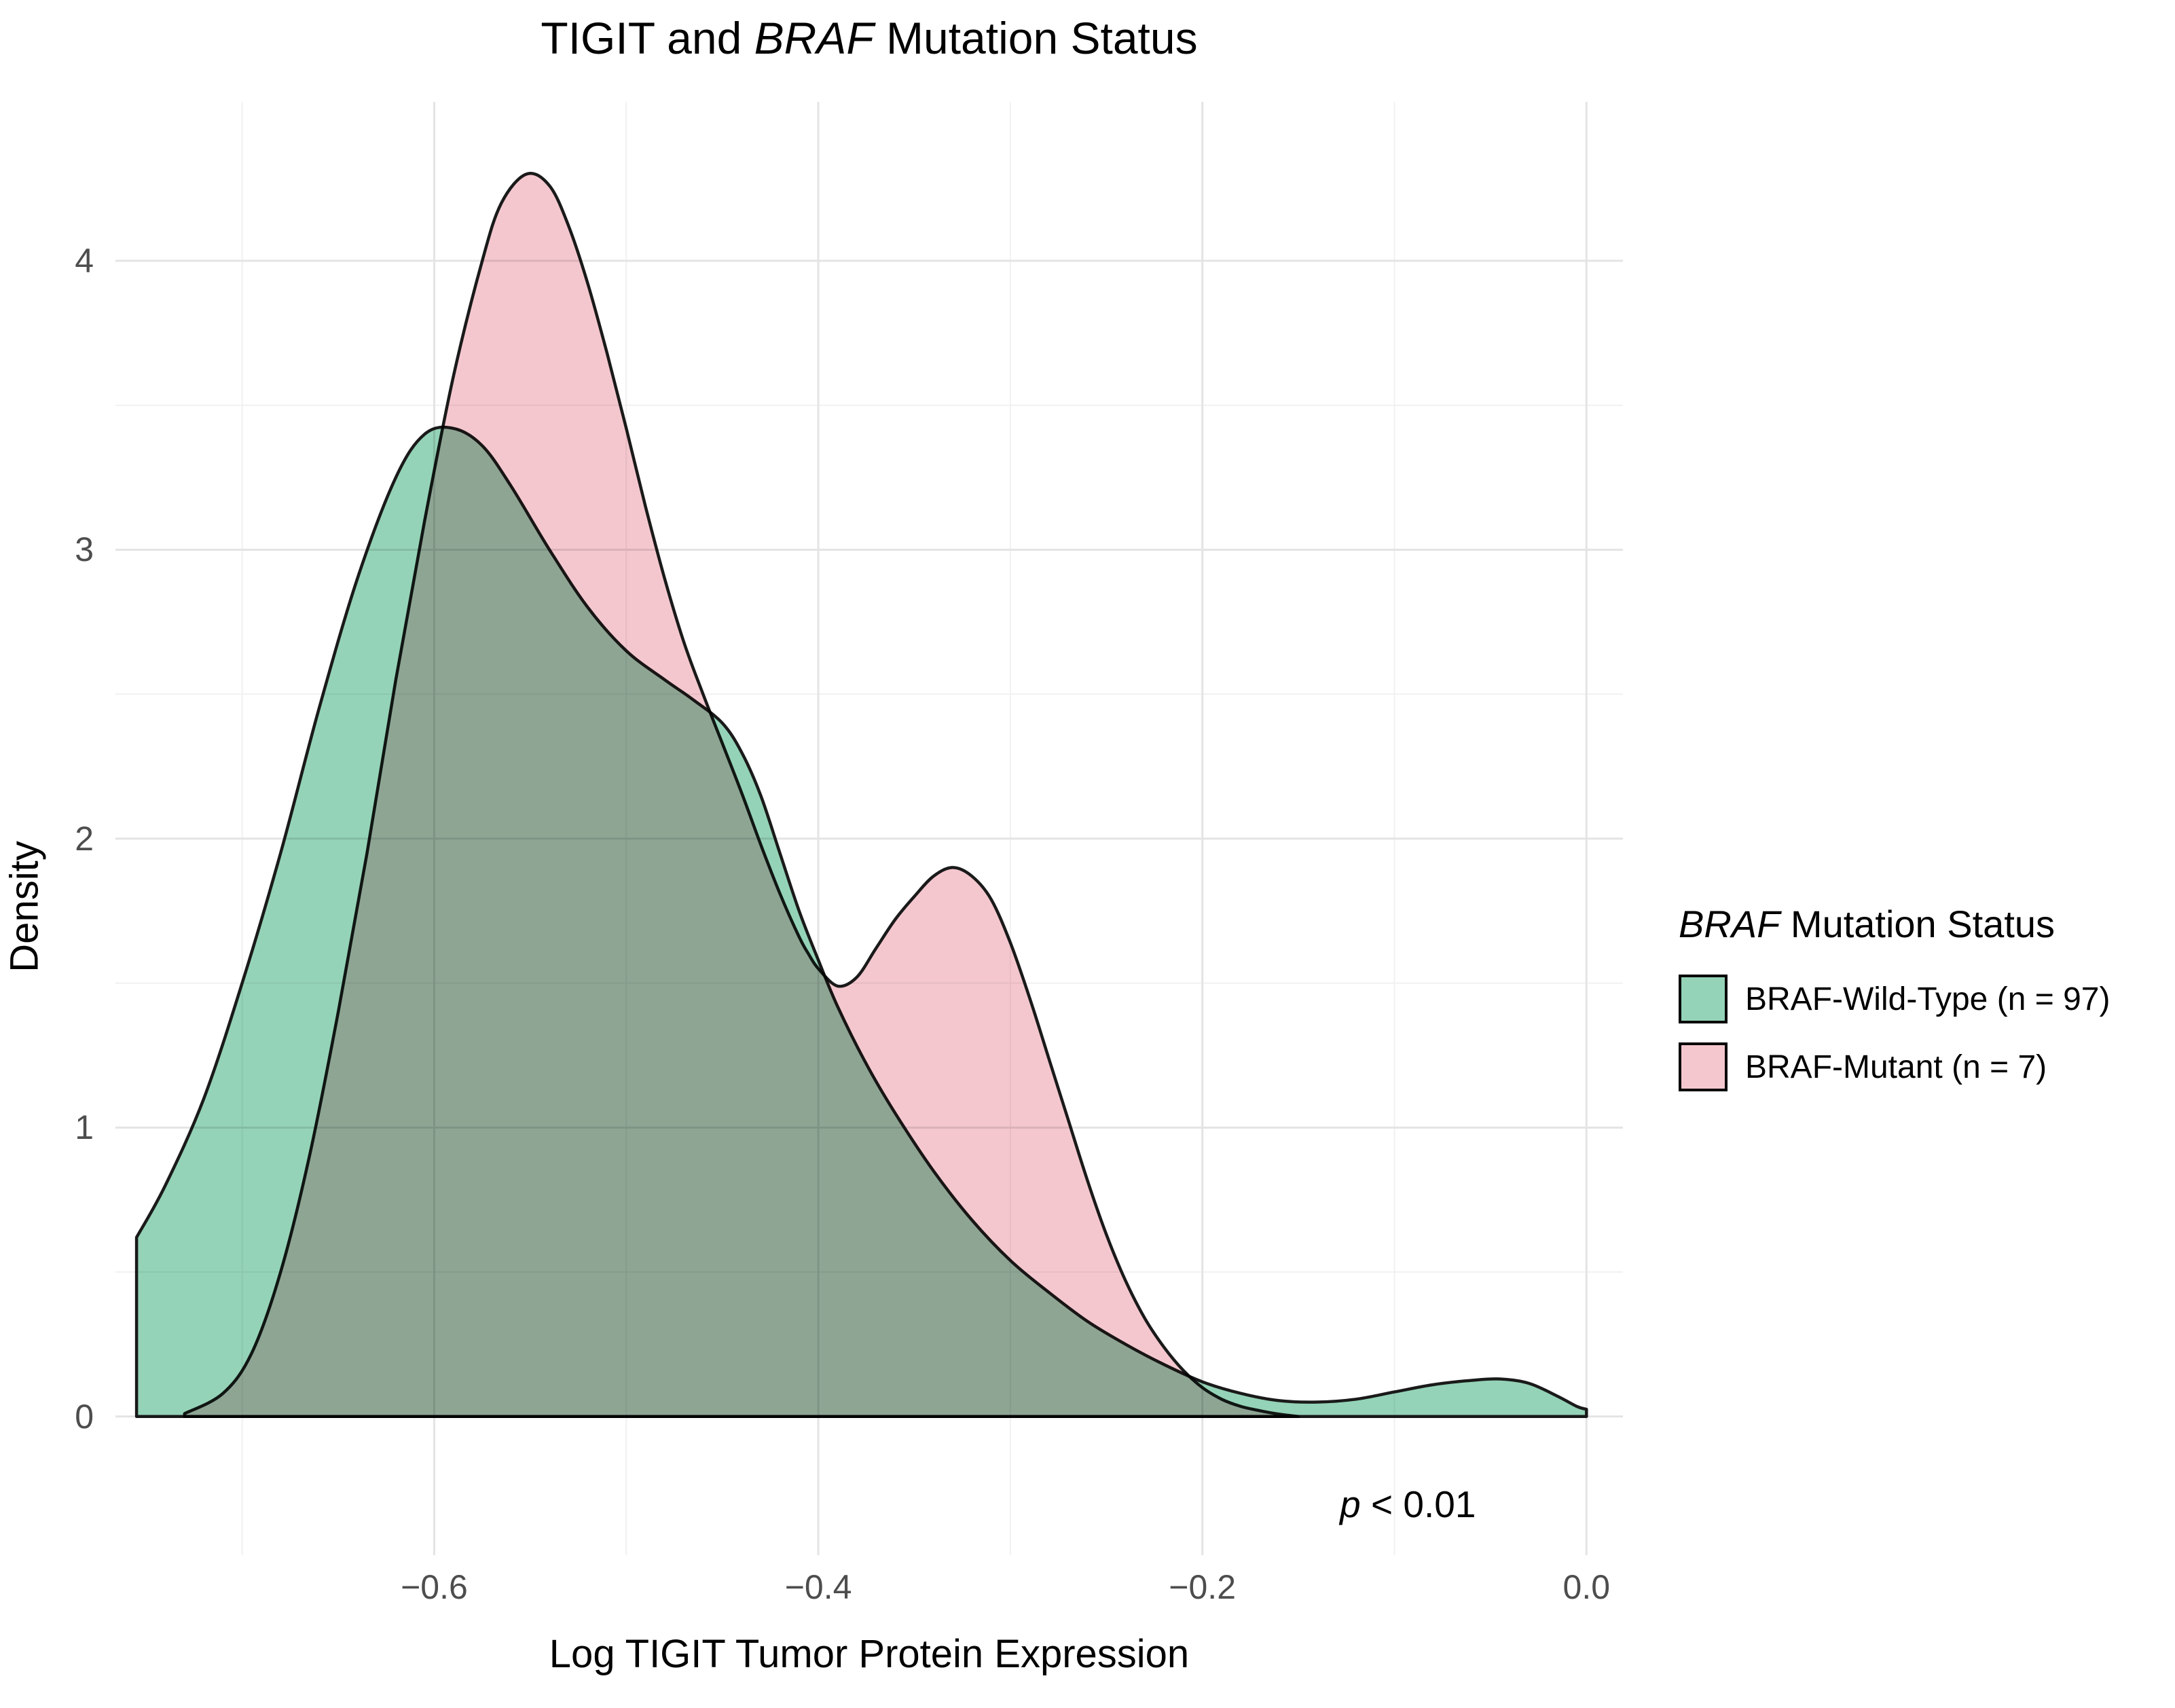 This screenshot has height=1708, width=2175. Describe the element at coordinates (1703, 999) in the screenshot. I see `legend-swatch-wild-type` at that location.